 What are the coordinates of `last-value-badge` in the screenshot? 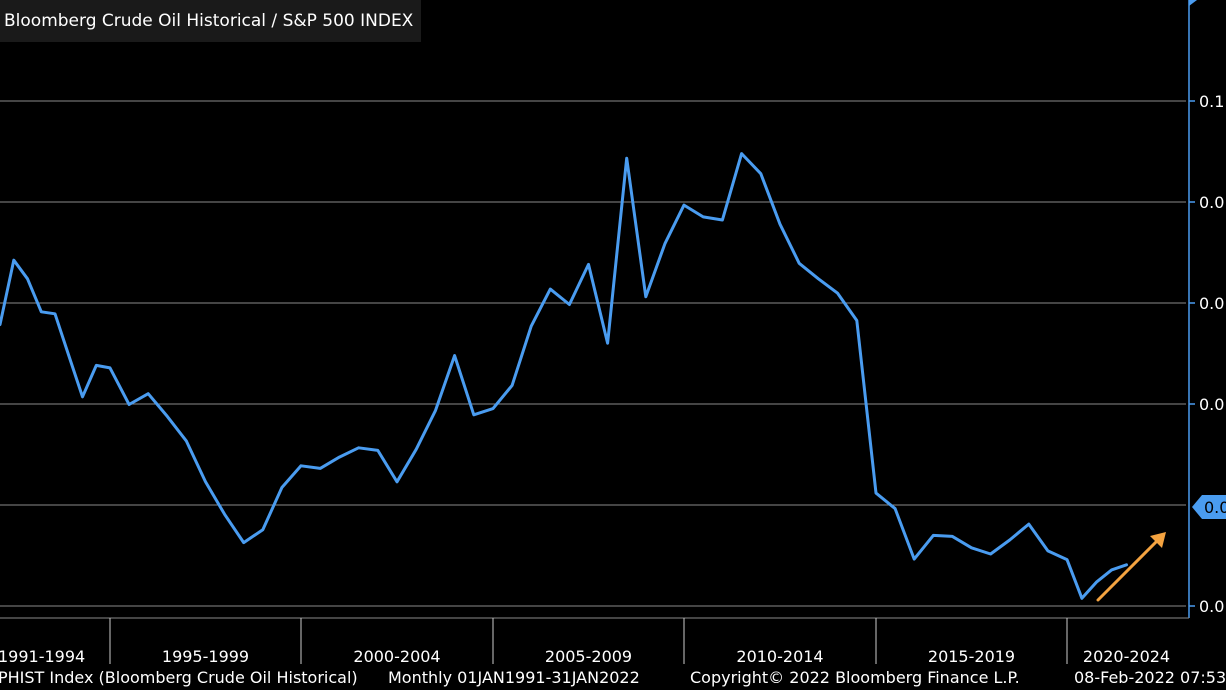 It's located at (1209, 507).